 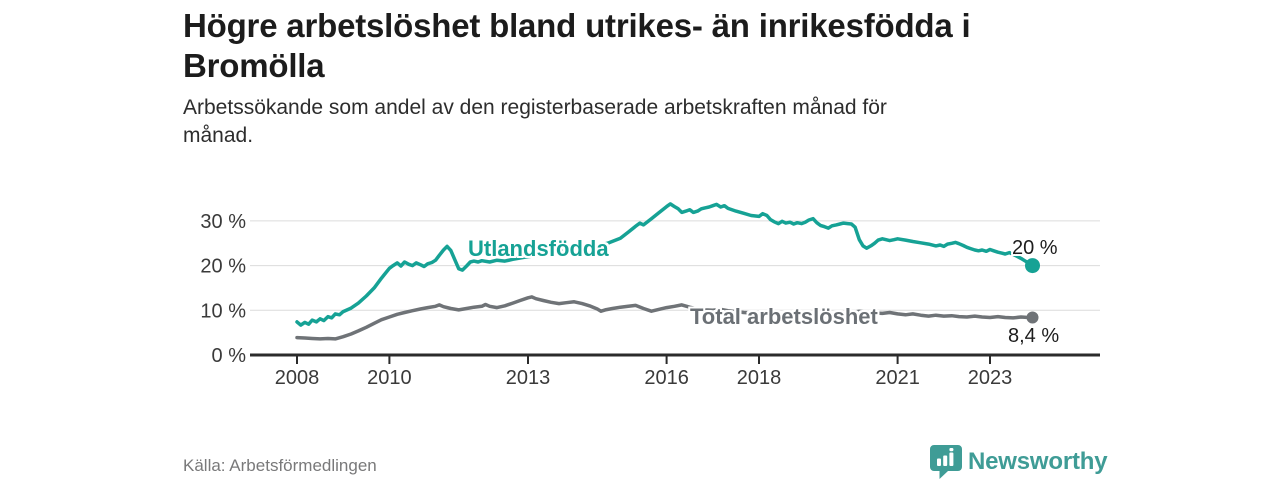 What do you see at coordinates (218, 135) in the screenshot?
I see `chart-subtitle-line-2: månad.` at bounding box center [218, 135].